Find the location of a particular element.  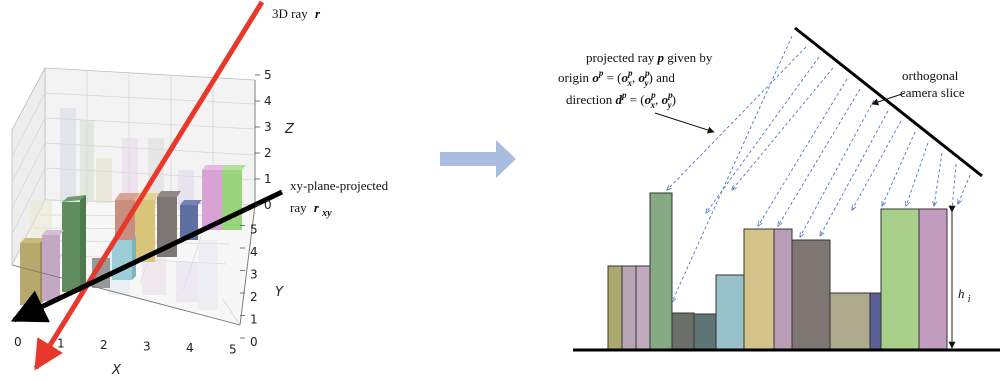

transition-arrow-icon is located at coordinates (478, 159).